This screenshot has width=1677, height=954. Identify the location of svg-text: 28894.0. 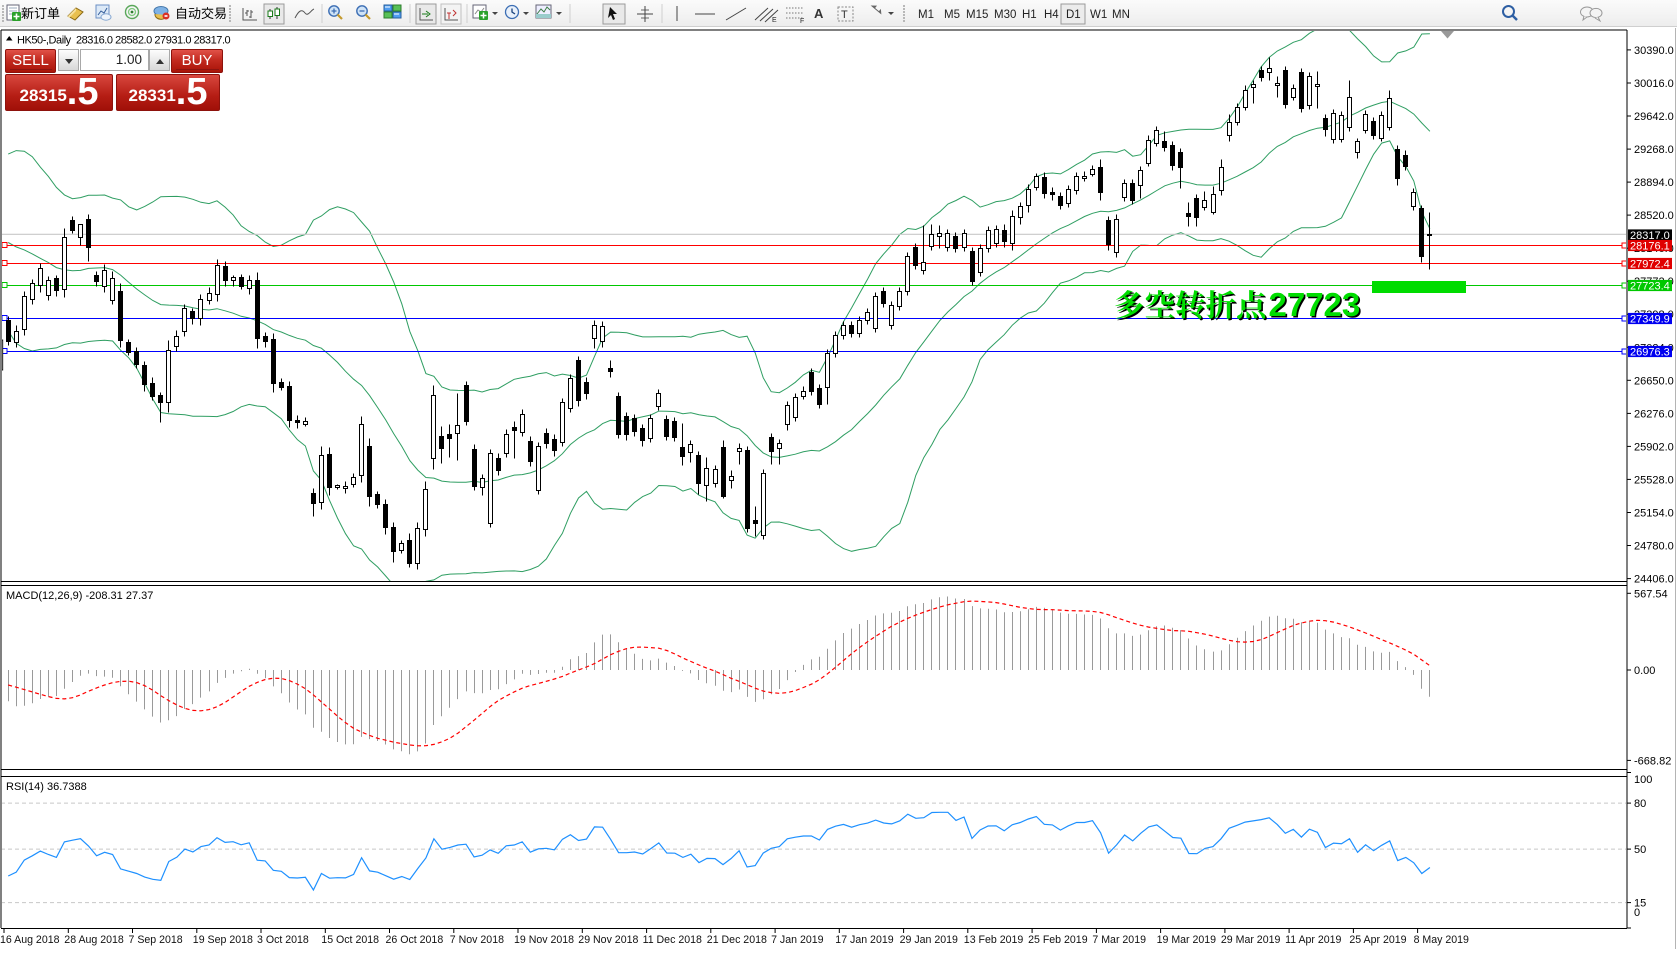
(1654, 183).